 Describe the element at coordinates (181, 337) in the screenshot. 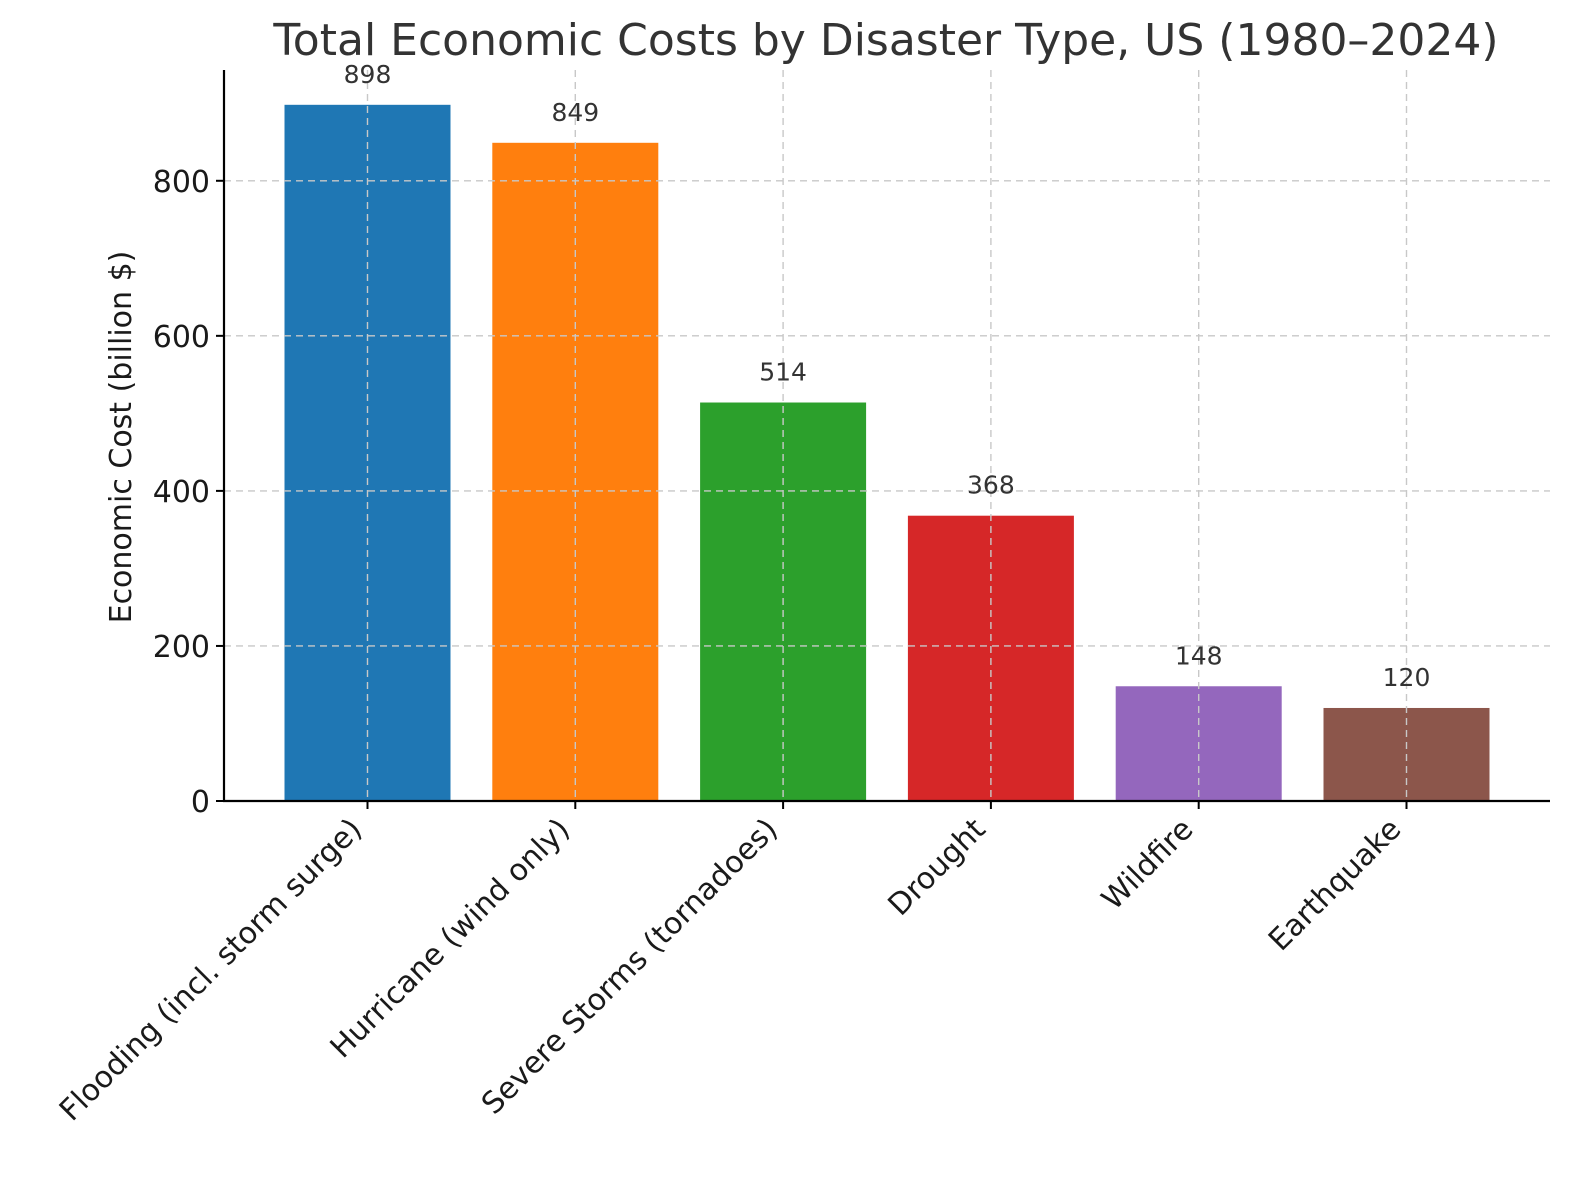

I see `y-tick-label-3: 600` at that location.